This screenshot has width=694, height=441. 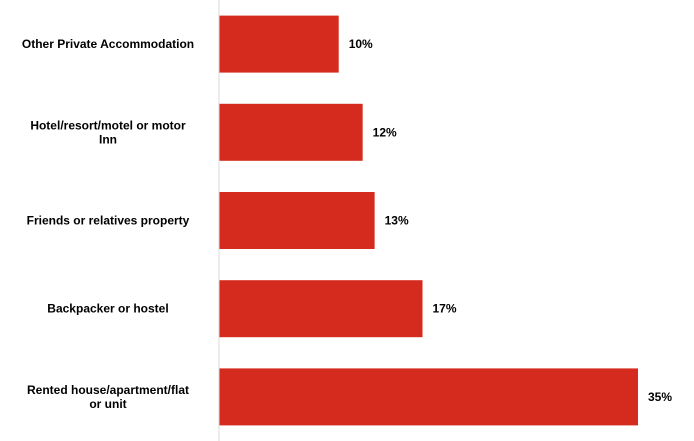 What do you see at coordinates (108, 132) in the screenshot?
I see `category-label-2: Hotel/resort/motel or motor Inn` at bounding box center [108, 132].